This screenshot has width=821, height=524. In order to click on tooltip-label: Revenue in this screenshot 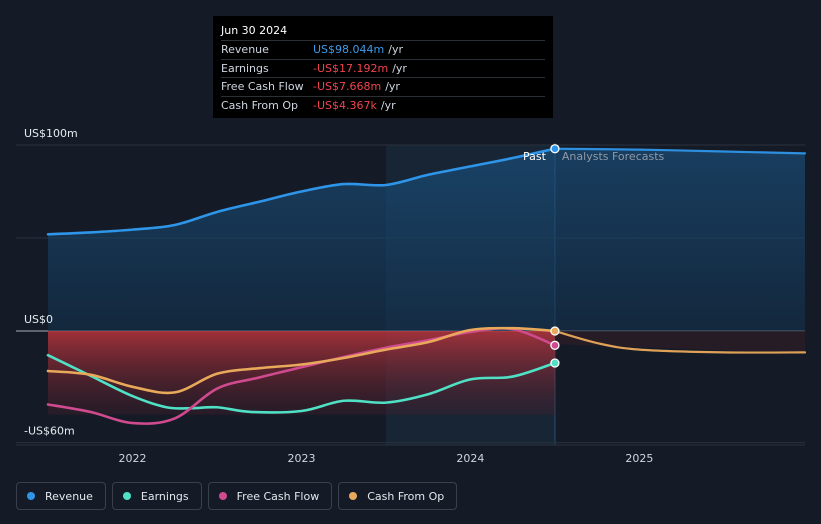, I will do `click(245, 49)`.